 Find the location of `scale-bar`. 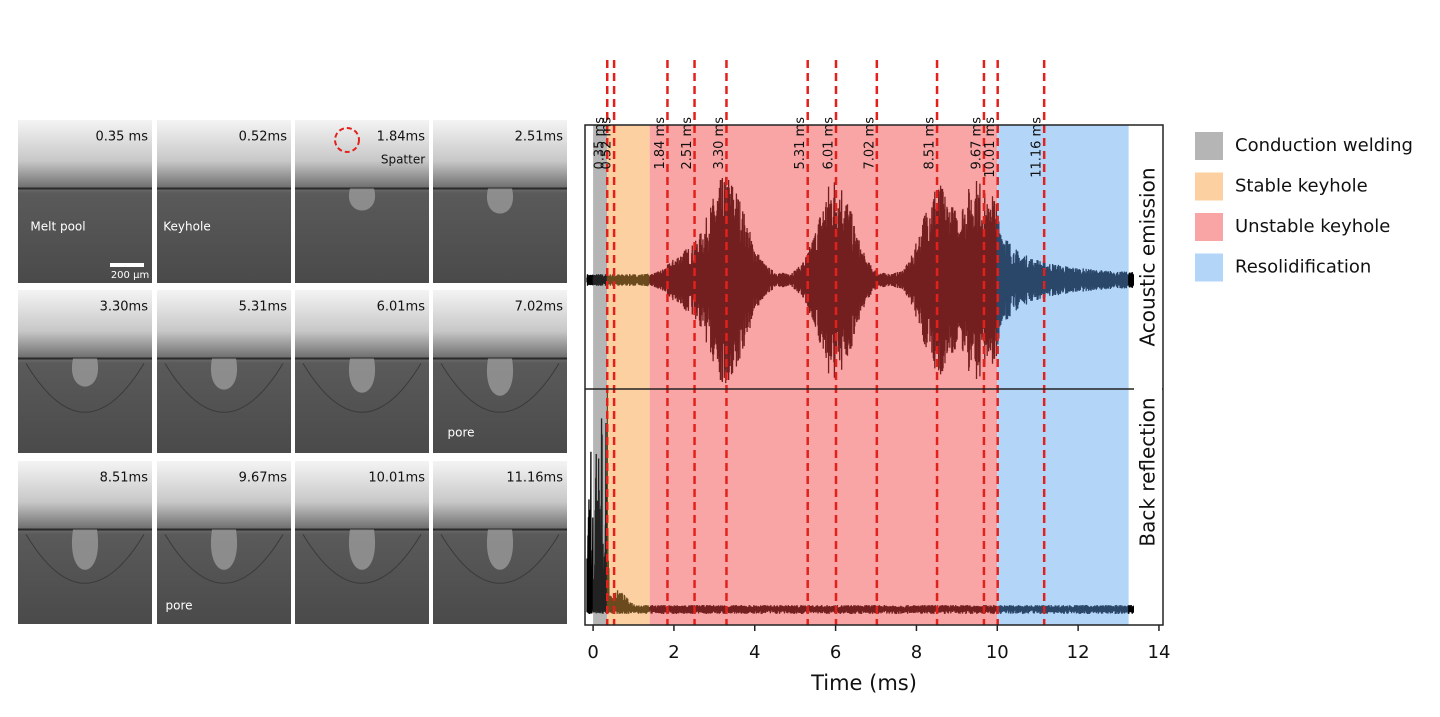

scale-bar is located at coordinates (127, 265).